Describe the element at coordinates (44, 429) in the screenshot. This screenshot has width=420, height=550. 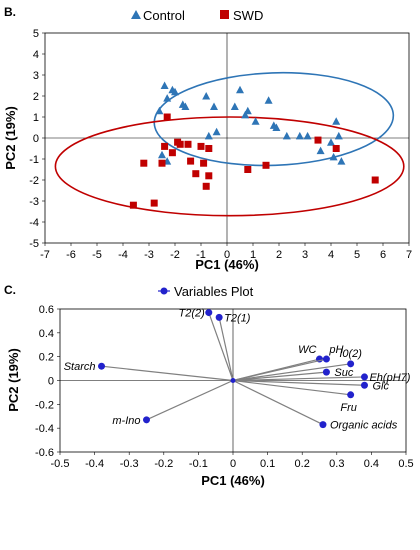
I see `y-tick-label: -0.4` at that location.